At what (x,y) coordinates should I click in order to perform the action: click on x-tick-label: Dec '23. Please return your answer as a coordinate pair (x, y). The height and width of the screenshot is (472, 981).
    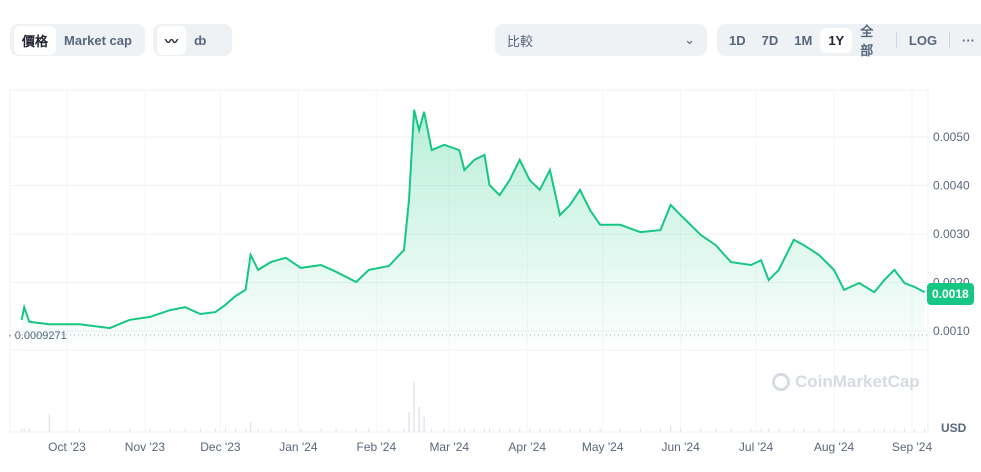
    Looking at the image, I should click on (220, 447).